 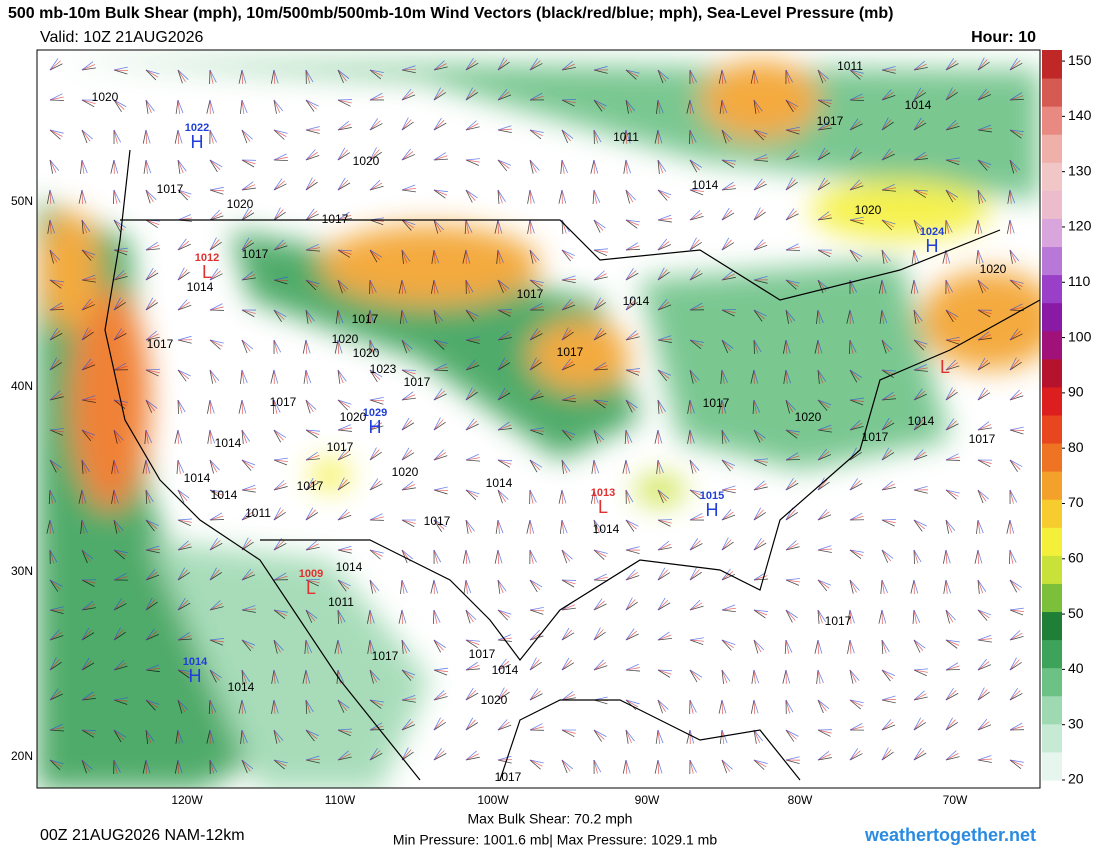 What do you see at coordinates (1080, 226) in the screenshot?
I see `colorbar-label: 120` at bounding box center [1080, 226].